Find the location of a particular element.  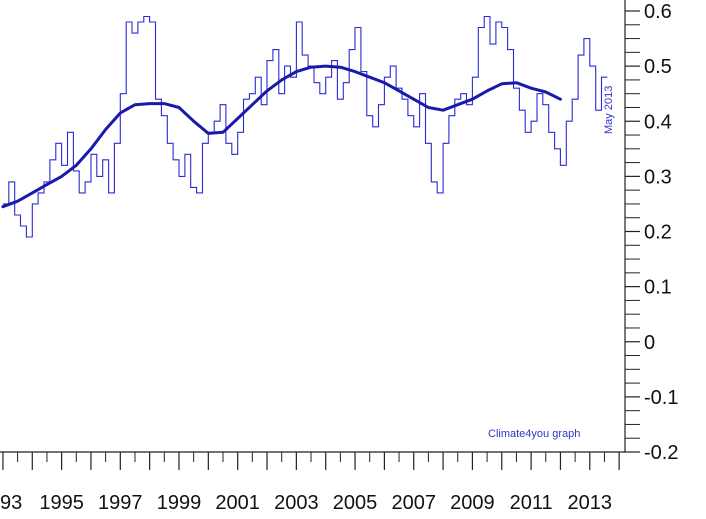

y-tick-label: -0.2 is located at coordinates (661, 453).